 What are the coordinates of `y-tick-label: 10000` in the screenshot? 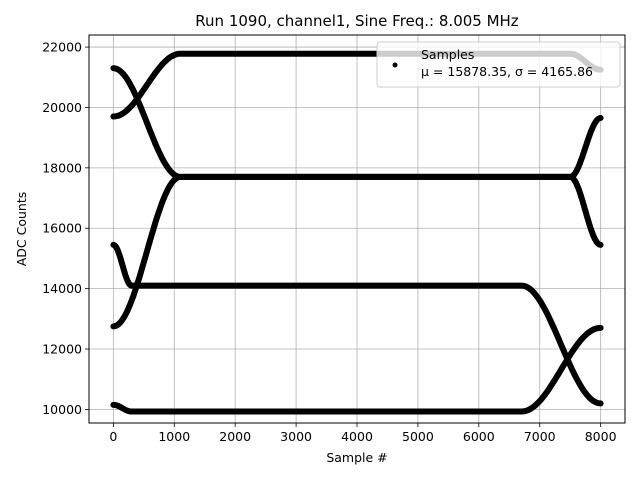 It's located at (62, 409).